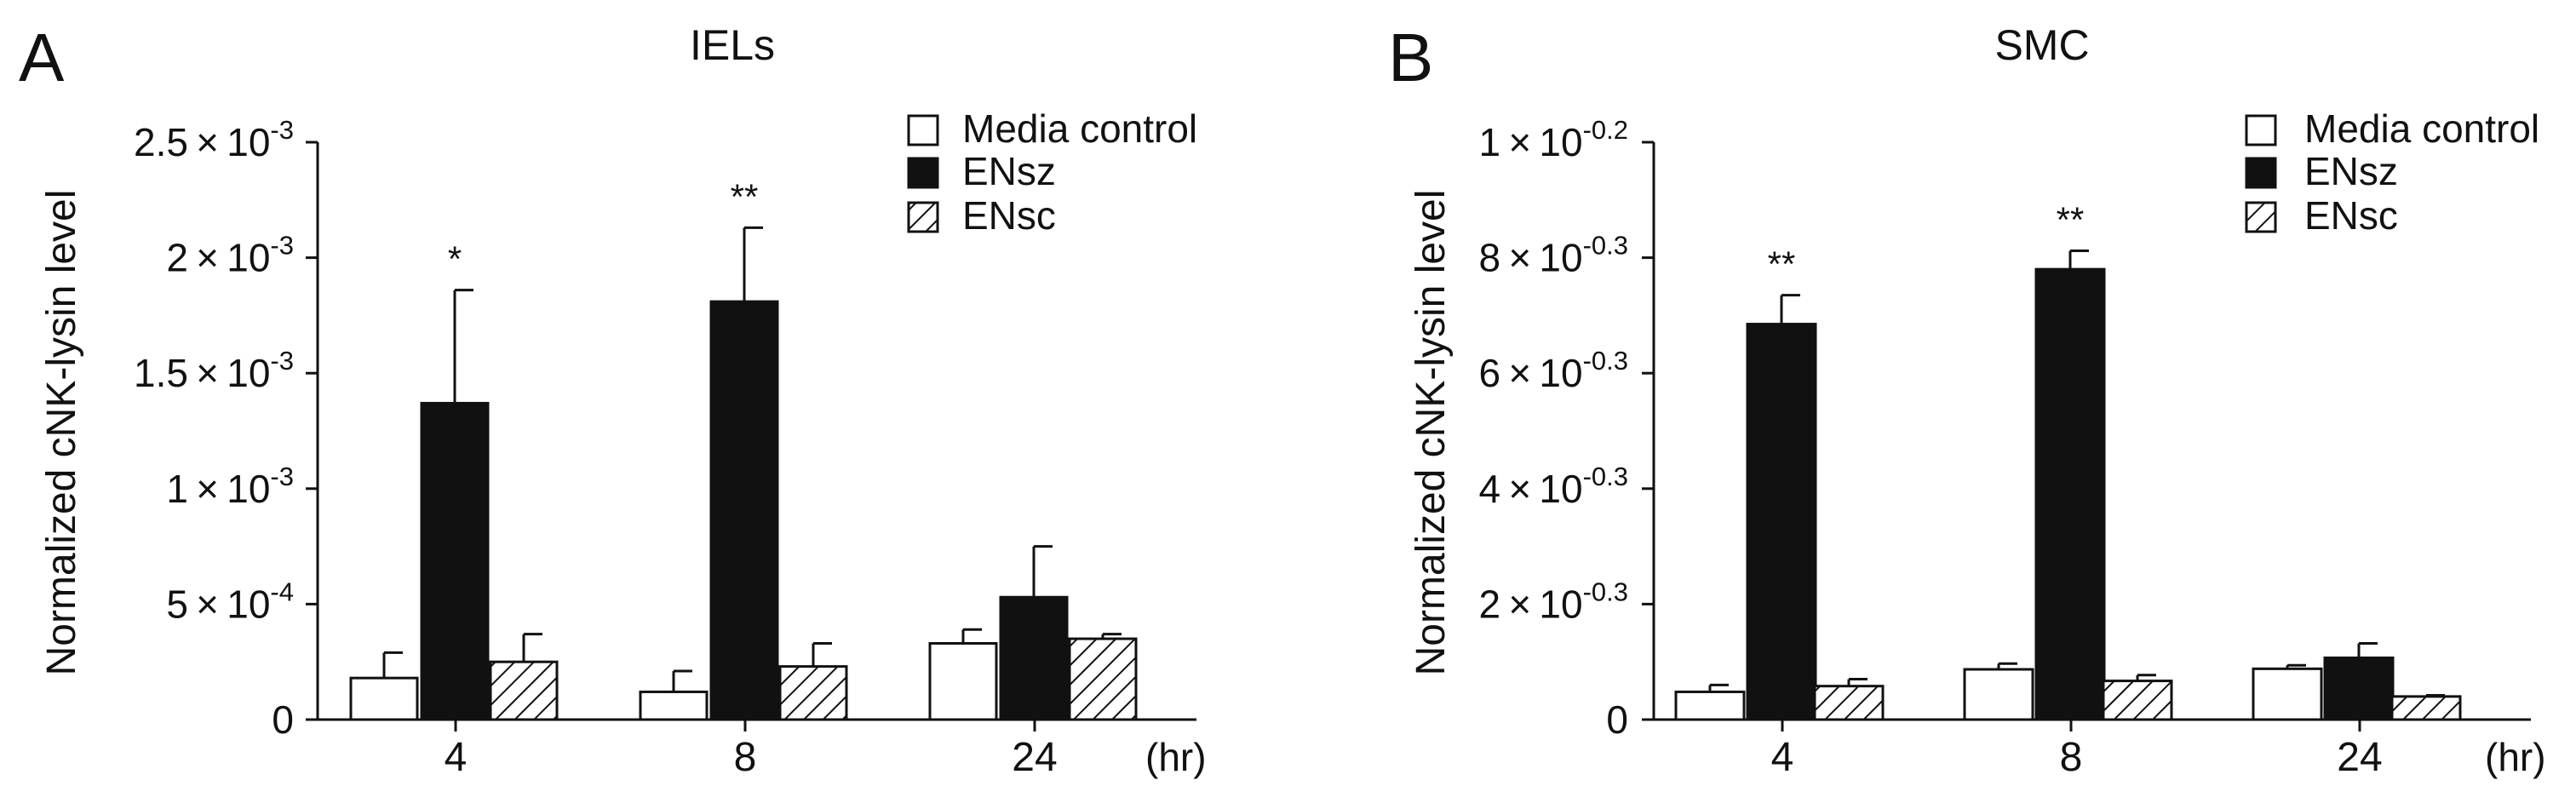 The width and height of the screenshot is (2576, 809). What do you see at coordinates (1553, 370) in the screenshot?
I see `y-tick-label: 6 × 10-0.3` at bounding box center [1553, 370].